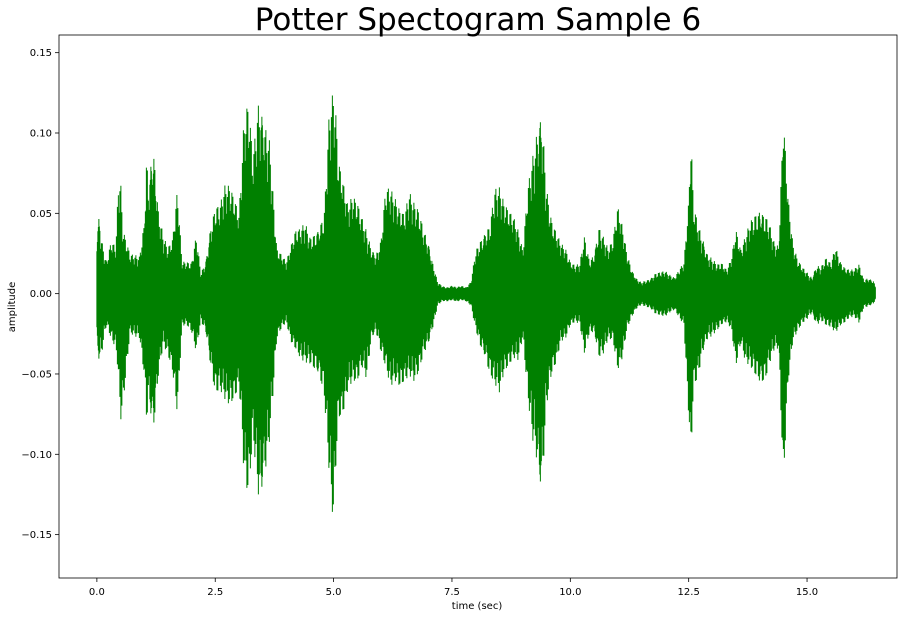  Describe the element at coordinates (570, 592) in the screenshot. I see `x-tick-label: 10.0` at that location.